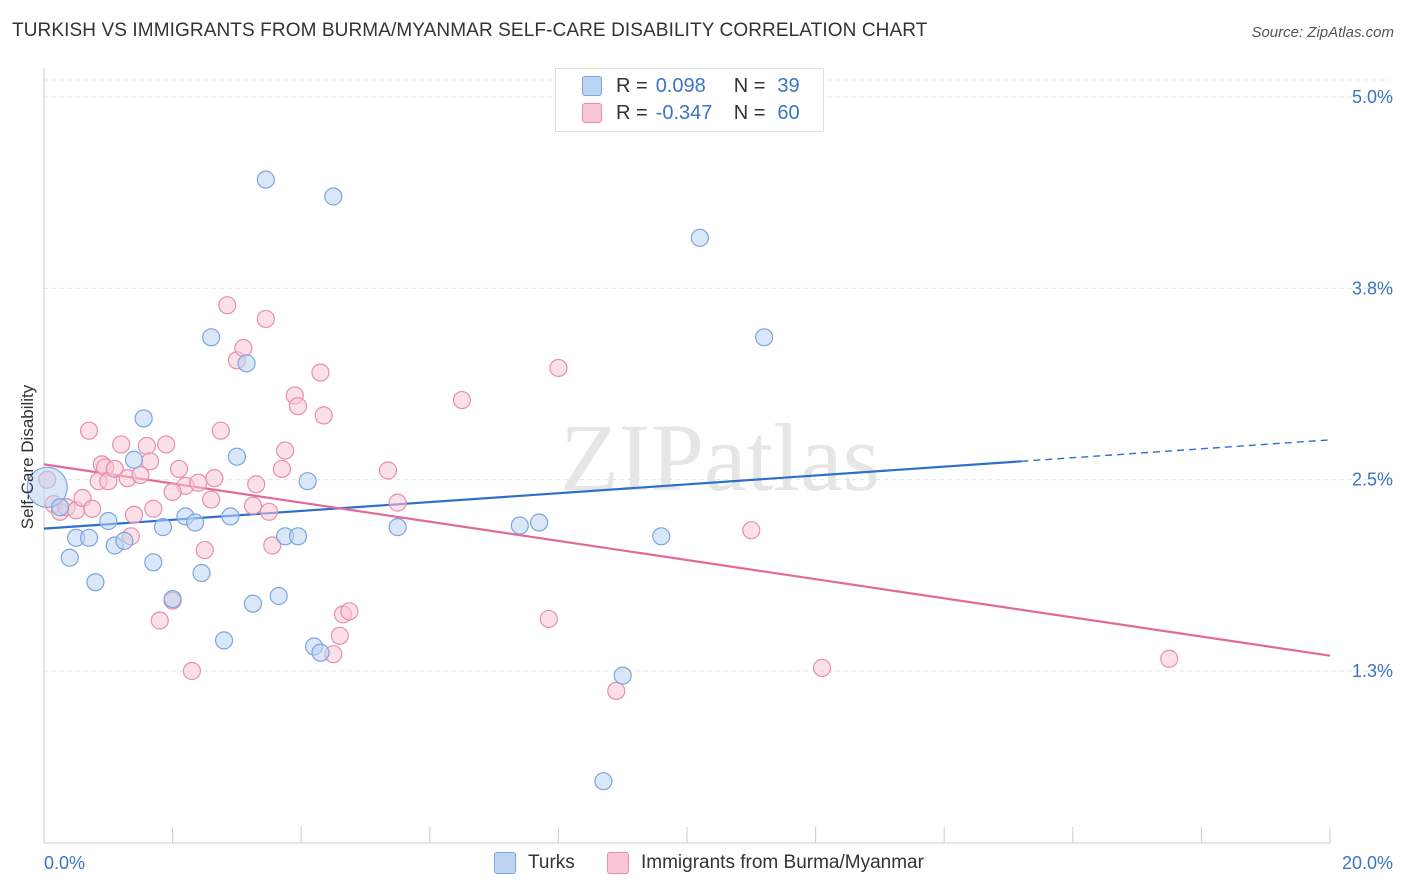 The height and width of the screenshot is (892, 1406). I want to click on source-label: Source: ZipAtlas.com, so click(1322, 32).